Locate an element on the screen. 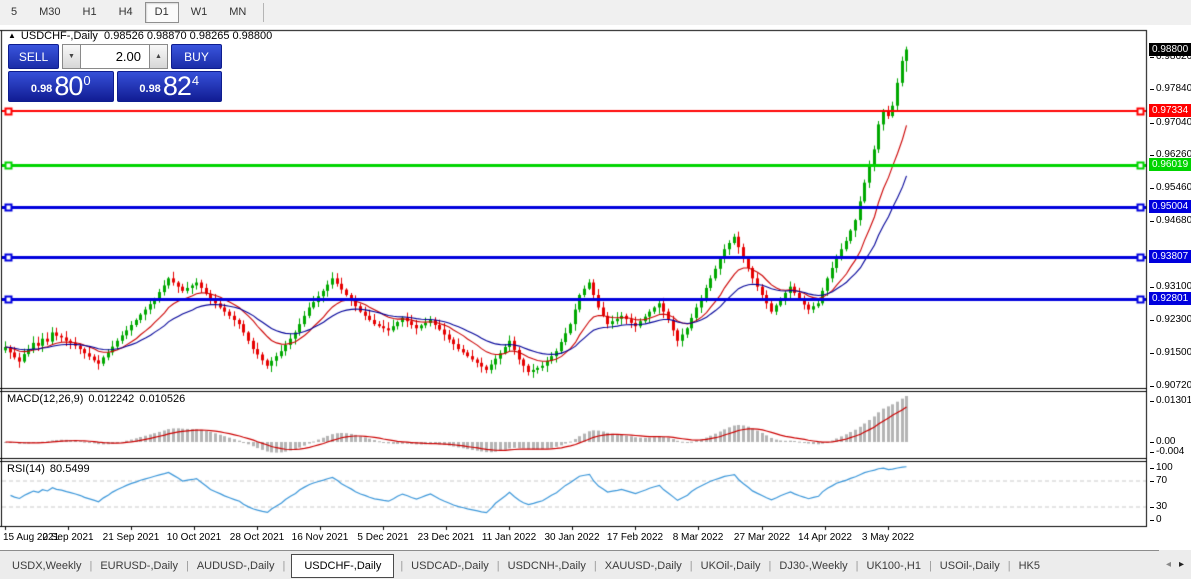 Image resolution: width=1191 pixels, height=579 pixels. price-axis-tick: 0.97040 is located at coordinates (1170, 123).